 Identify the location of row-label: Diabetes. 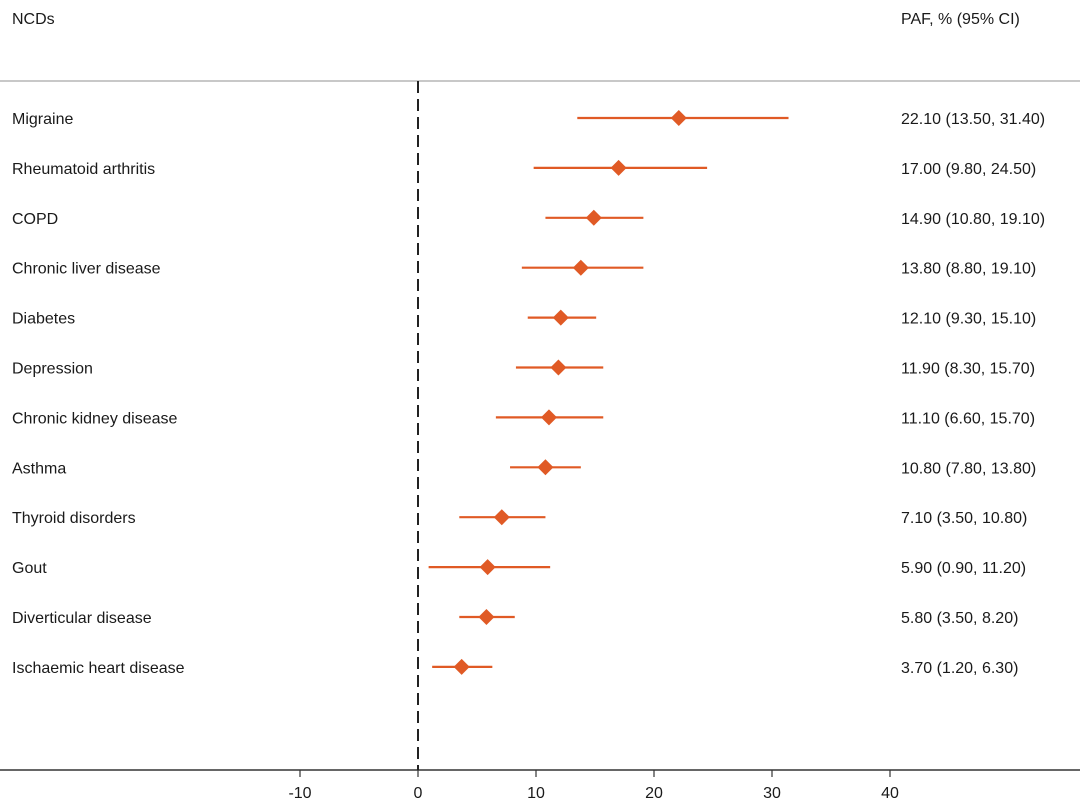
(43, 319).